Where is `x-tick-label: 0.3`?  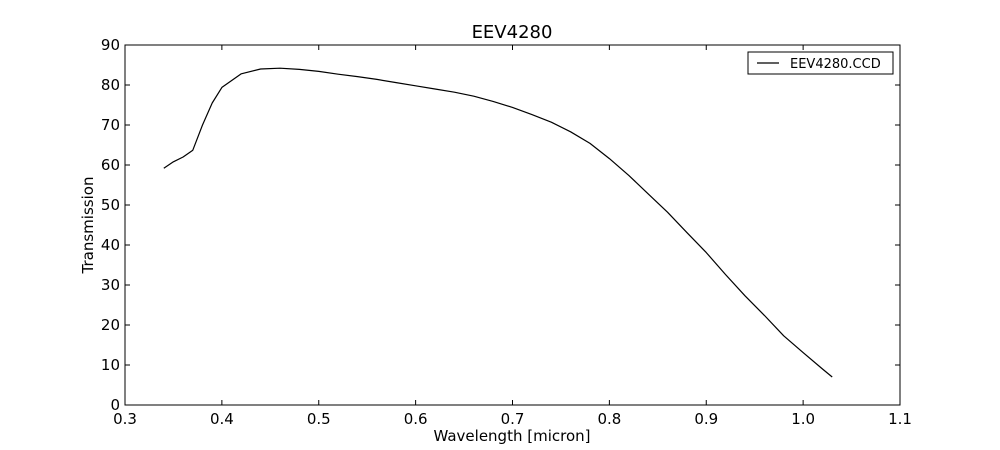 x-tick-label: 0.3 is located at coordinates (125, 419).